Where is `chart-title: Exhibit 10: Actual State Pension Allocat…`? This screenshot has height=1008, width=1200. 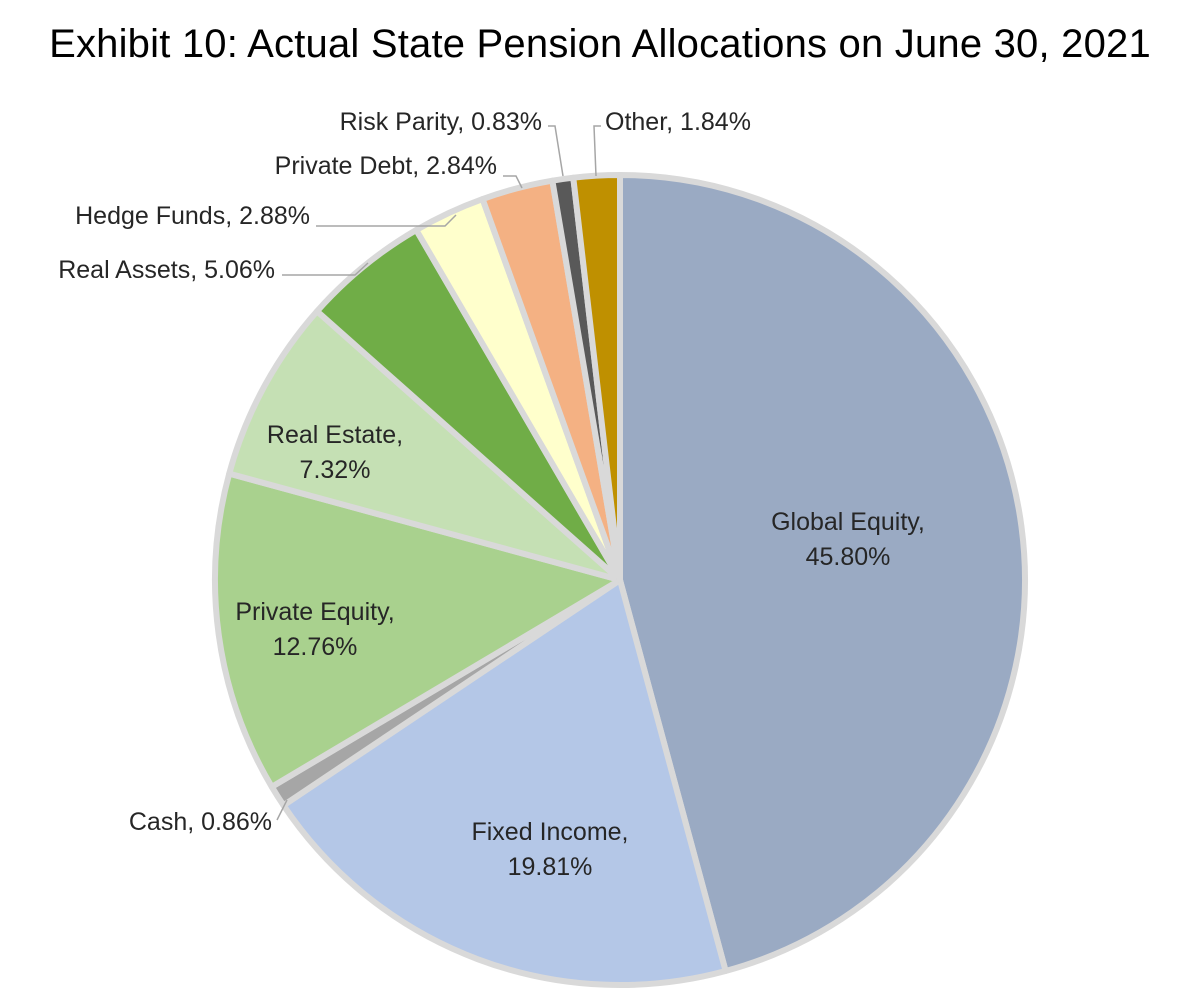 chart-title: Exhibit 10: Actual State Pension Allocat… is located at coordinates (600, 44).